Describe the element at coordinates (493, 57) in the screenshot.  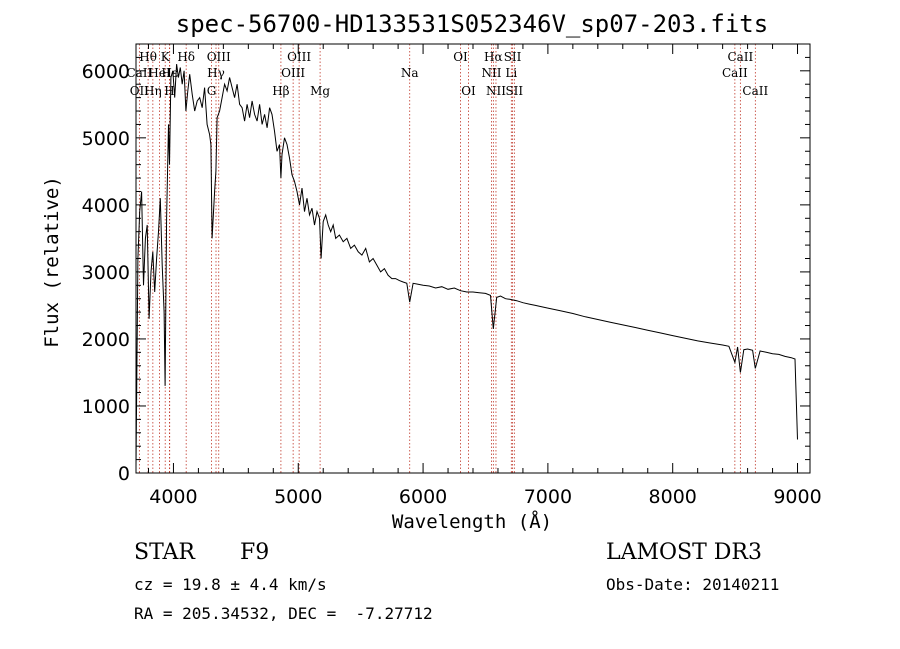
I see `line-marker-label: Hα` at that location.